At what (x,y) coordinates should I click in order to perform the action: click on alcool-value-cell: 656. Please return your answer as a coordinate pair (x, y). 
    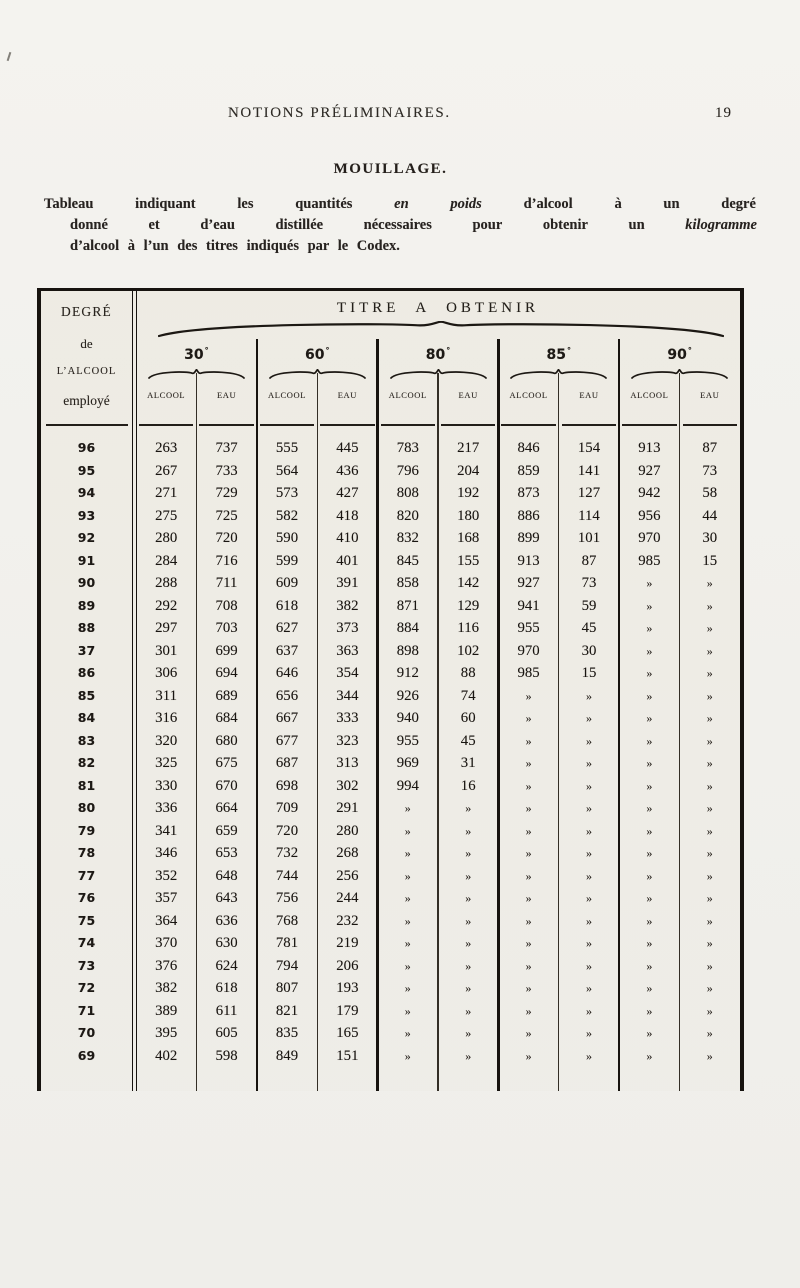
    Looking at the image, I should click on (287, 695).